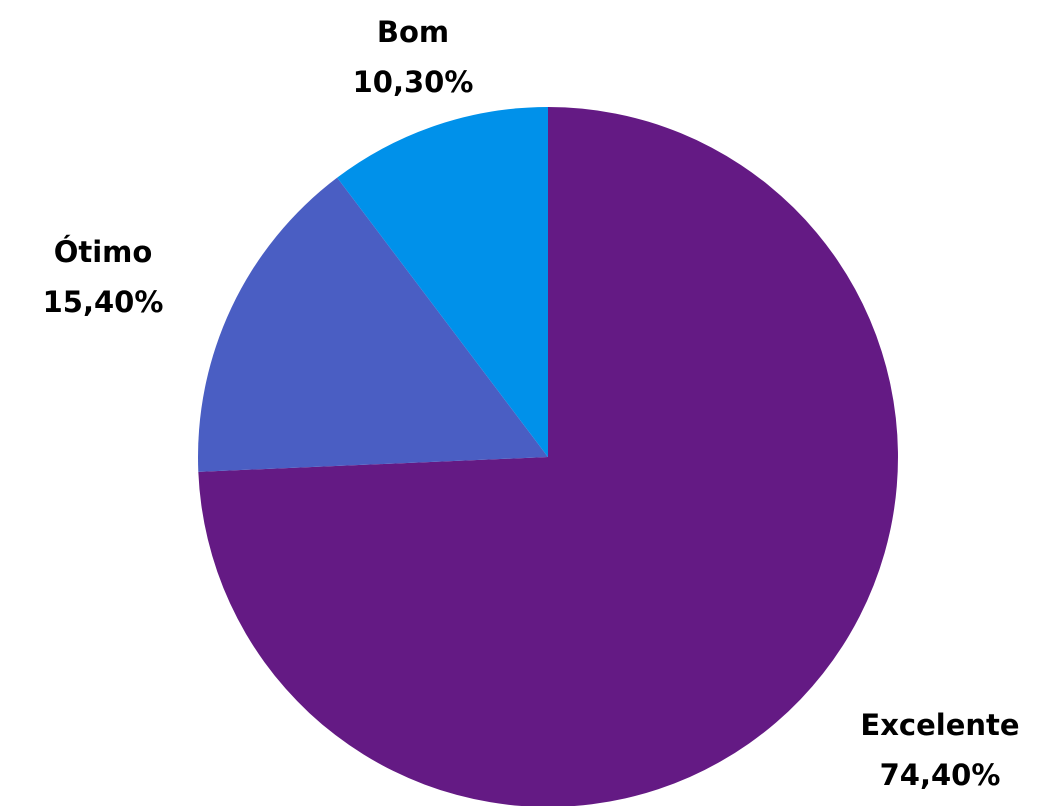 The width and height of the screenshot is (1061, 806). What do you see at coordinates (103, 252) in the screenshot?
I see `slice-category-label: Ótimo` at bounding box center [103, 252].